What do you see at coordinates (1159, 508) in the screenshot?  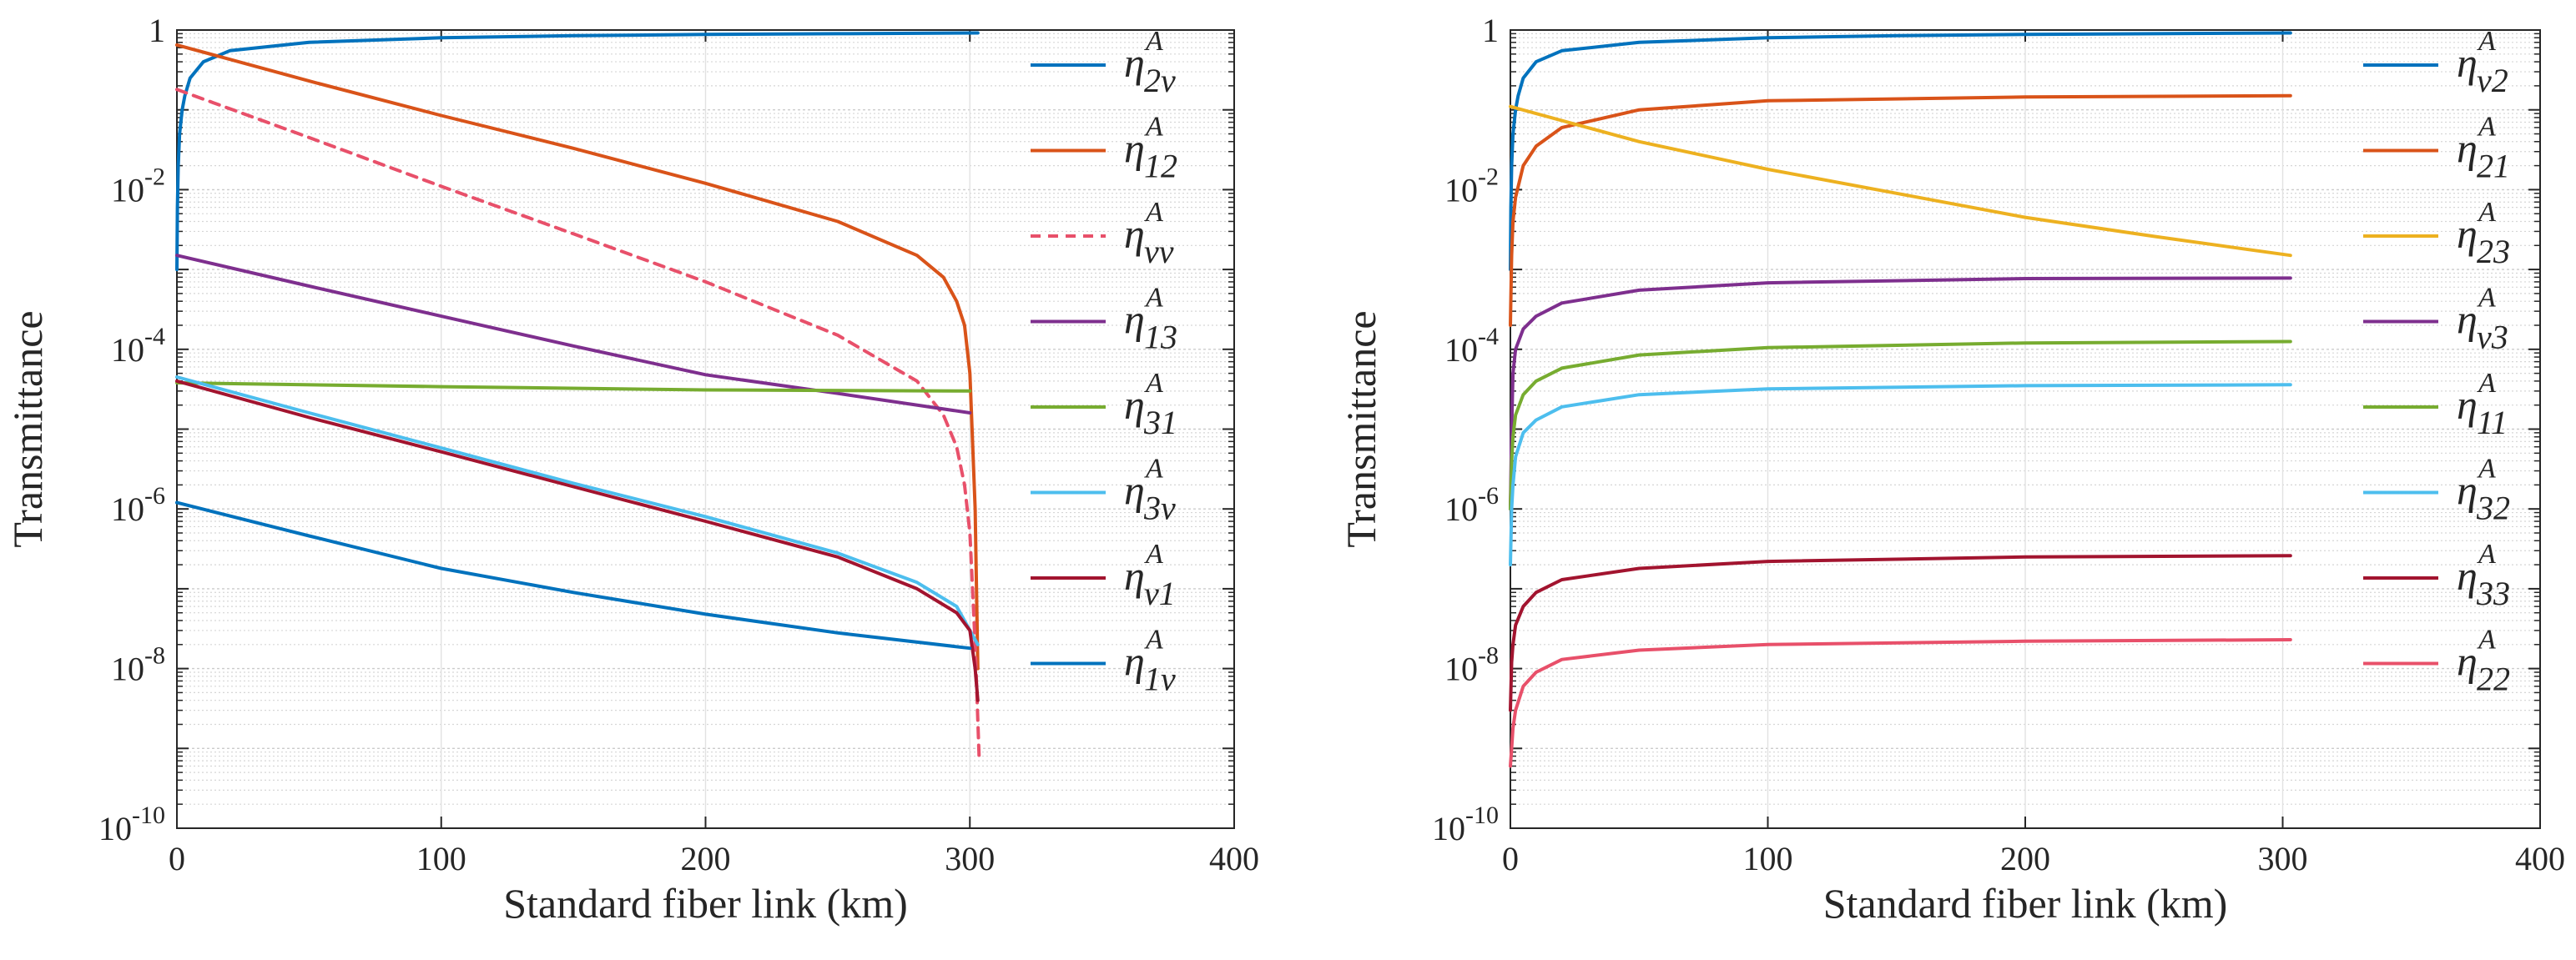 I see `legend-subscript: 3v` at bounding box center [1159, 508].